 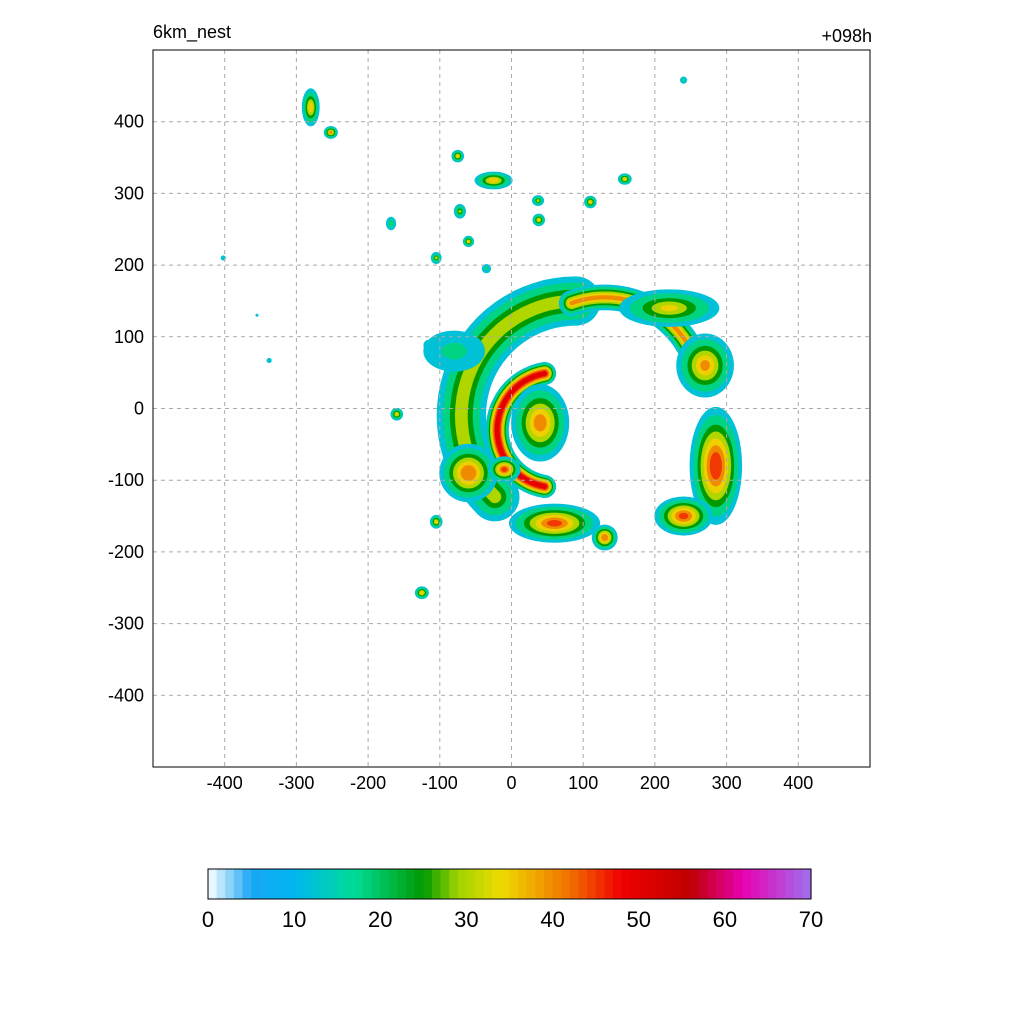 What do you see at coordinates (296, 783) in the screenshot?
I see `x-tick-label: -300` at bounding box center [296, 783].